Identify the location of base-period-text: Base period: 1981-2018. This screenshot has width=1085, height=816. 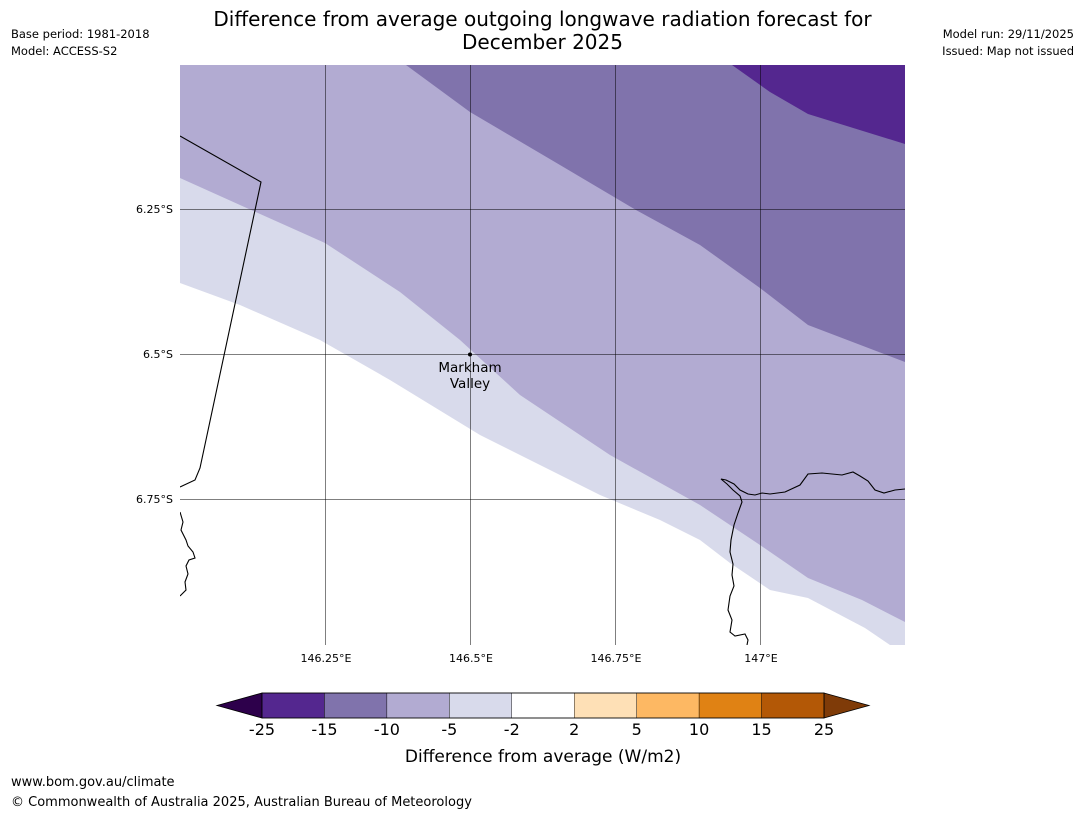
(80, 34).